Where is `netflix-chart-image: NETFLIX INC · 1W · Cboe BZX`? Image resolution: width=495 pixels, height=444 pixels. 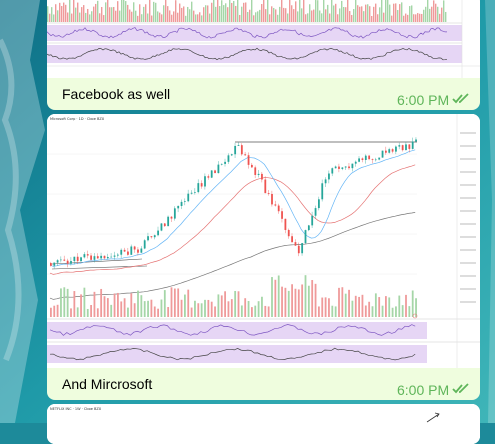
netflix-chart-image: NETFLIX INC · 1W · Cboe BZX is located at coordinates (263, 424).